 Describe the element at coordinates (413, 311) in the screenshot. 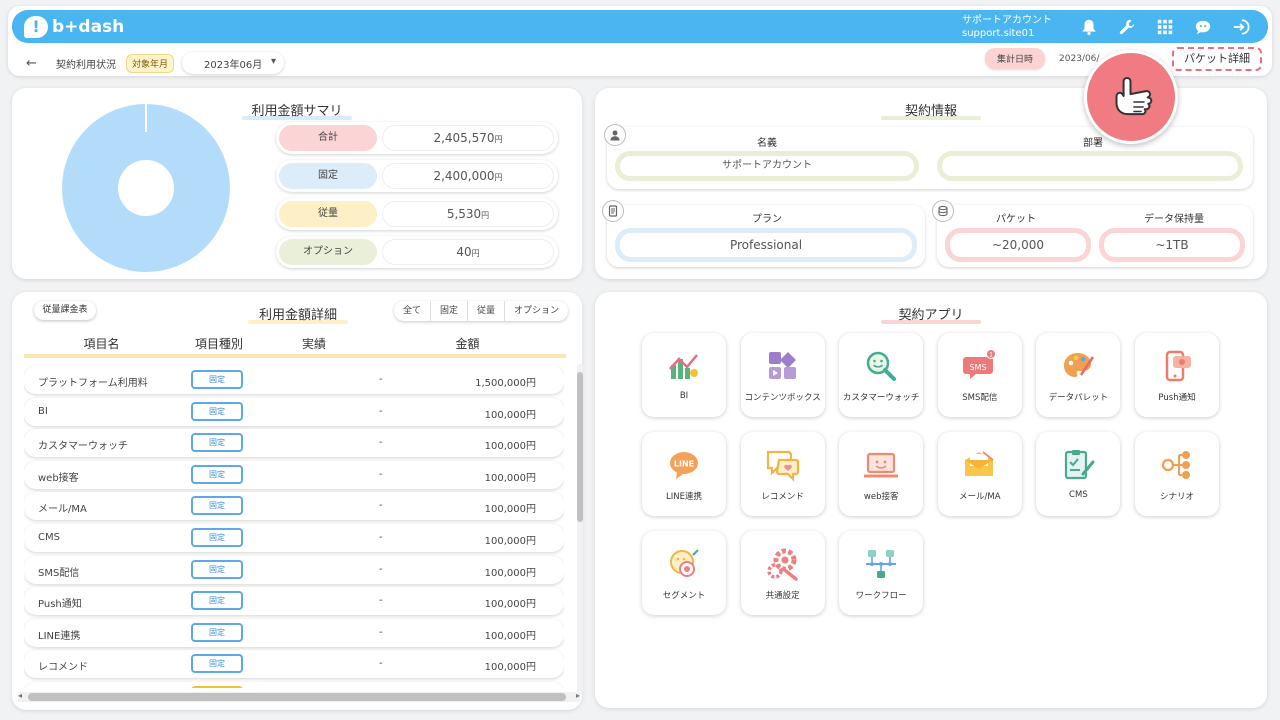

I see `filter-all: 全て` at that location.